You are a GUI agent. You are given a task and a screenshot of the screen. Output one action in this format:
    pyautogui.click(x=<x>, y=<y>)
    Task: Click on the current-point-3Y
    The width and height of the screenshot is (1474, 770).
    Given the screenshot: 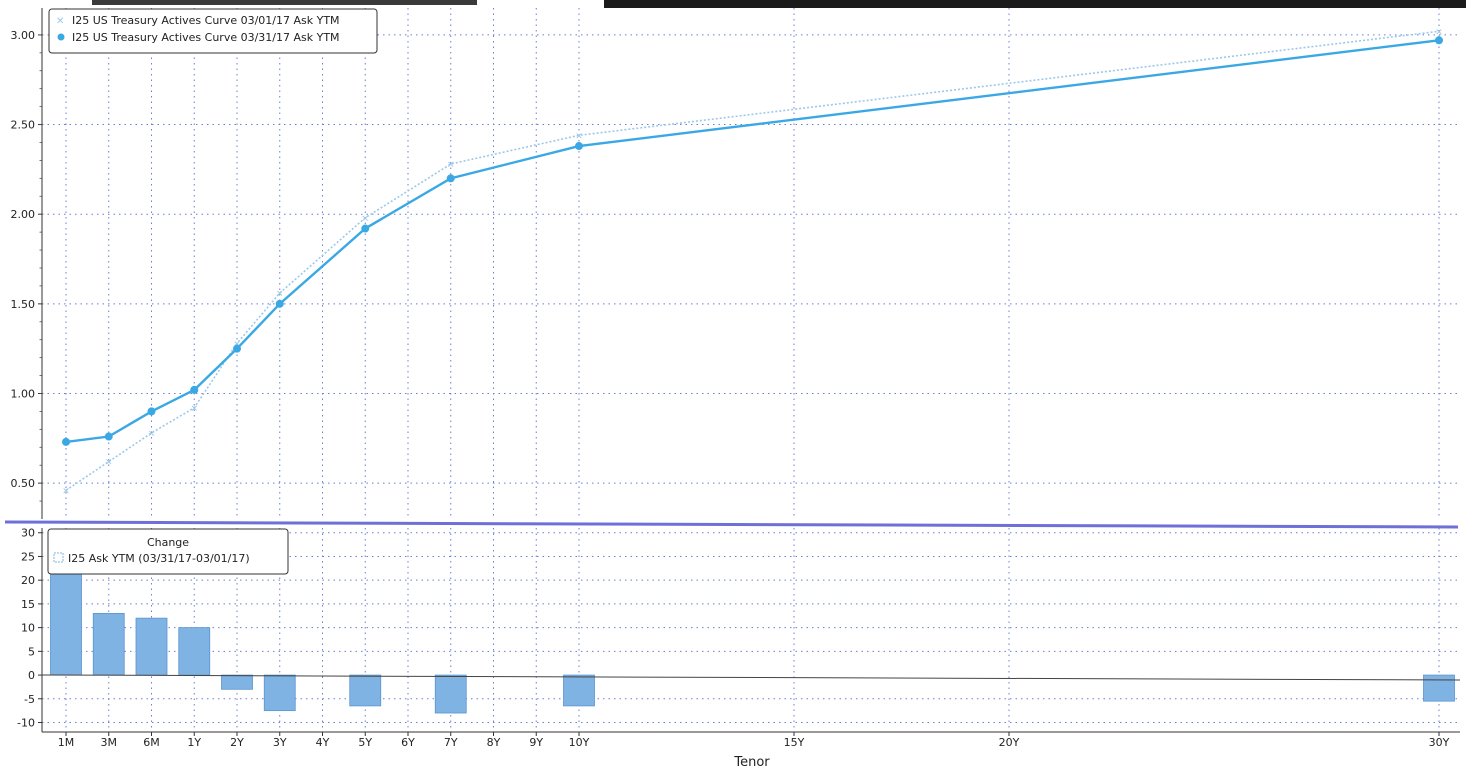 What is the action you would take?
    pyautogui.click(x=279, y=303)
    